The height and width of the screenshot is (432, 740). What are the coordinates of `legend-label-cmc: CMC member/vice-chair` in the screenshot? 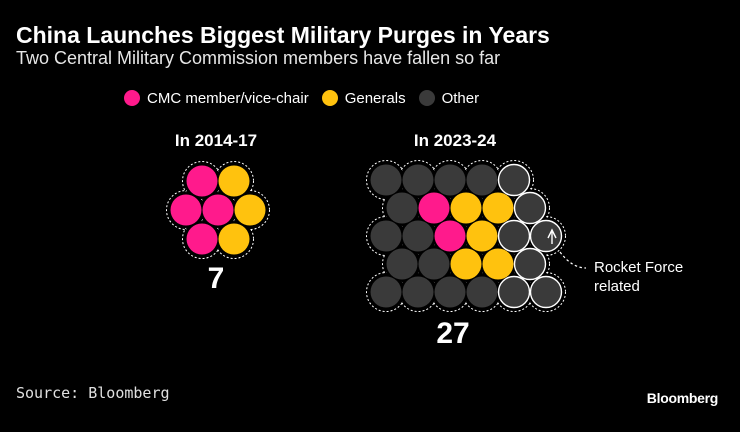 It's located at (228, 98).